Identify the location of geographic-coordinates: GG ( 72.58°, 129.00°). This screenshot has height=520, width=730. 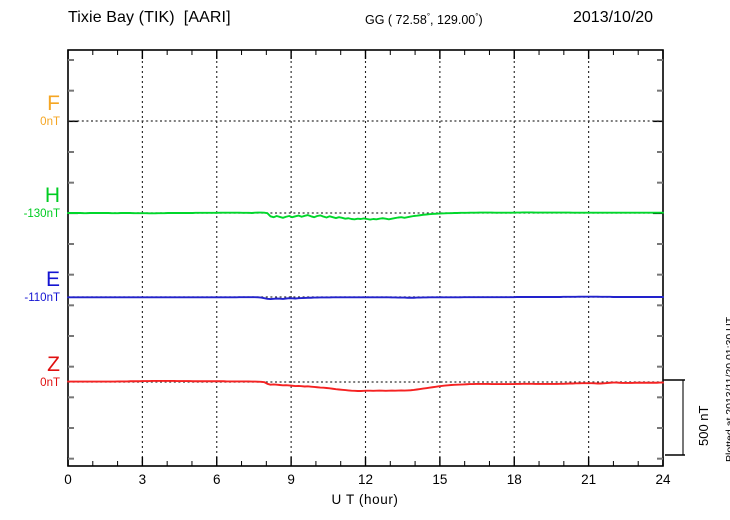
(424, 19).